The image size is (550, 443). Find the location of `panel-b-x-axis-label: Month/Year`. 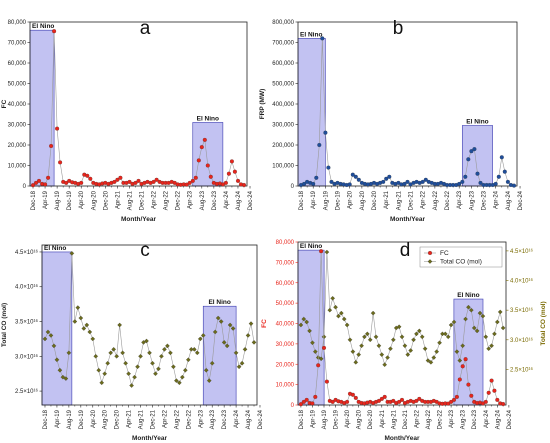

panel-b-x-axis-label: Month/Year is located at coordinates (408, 219).